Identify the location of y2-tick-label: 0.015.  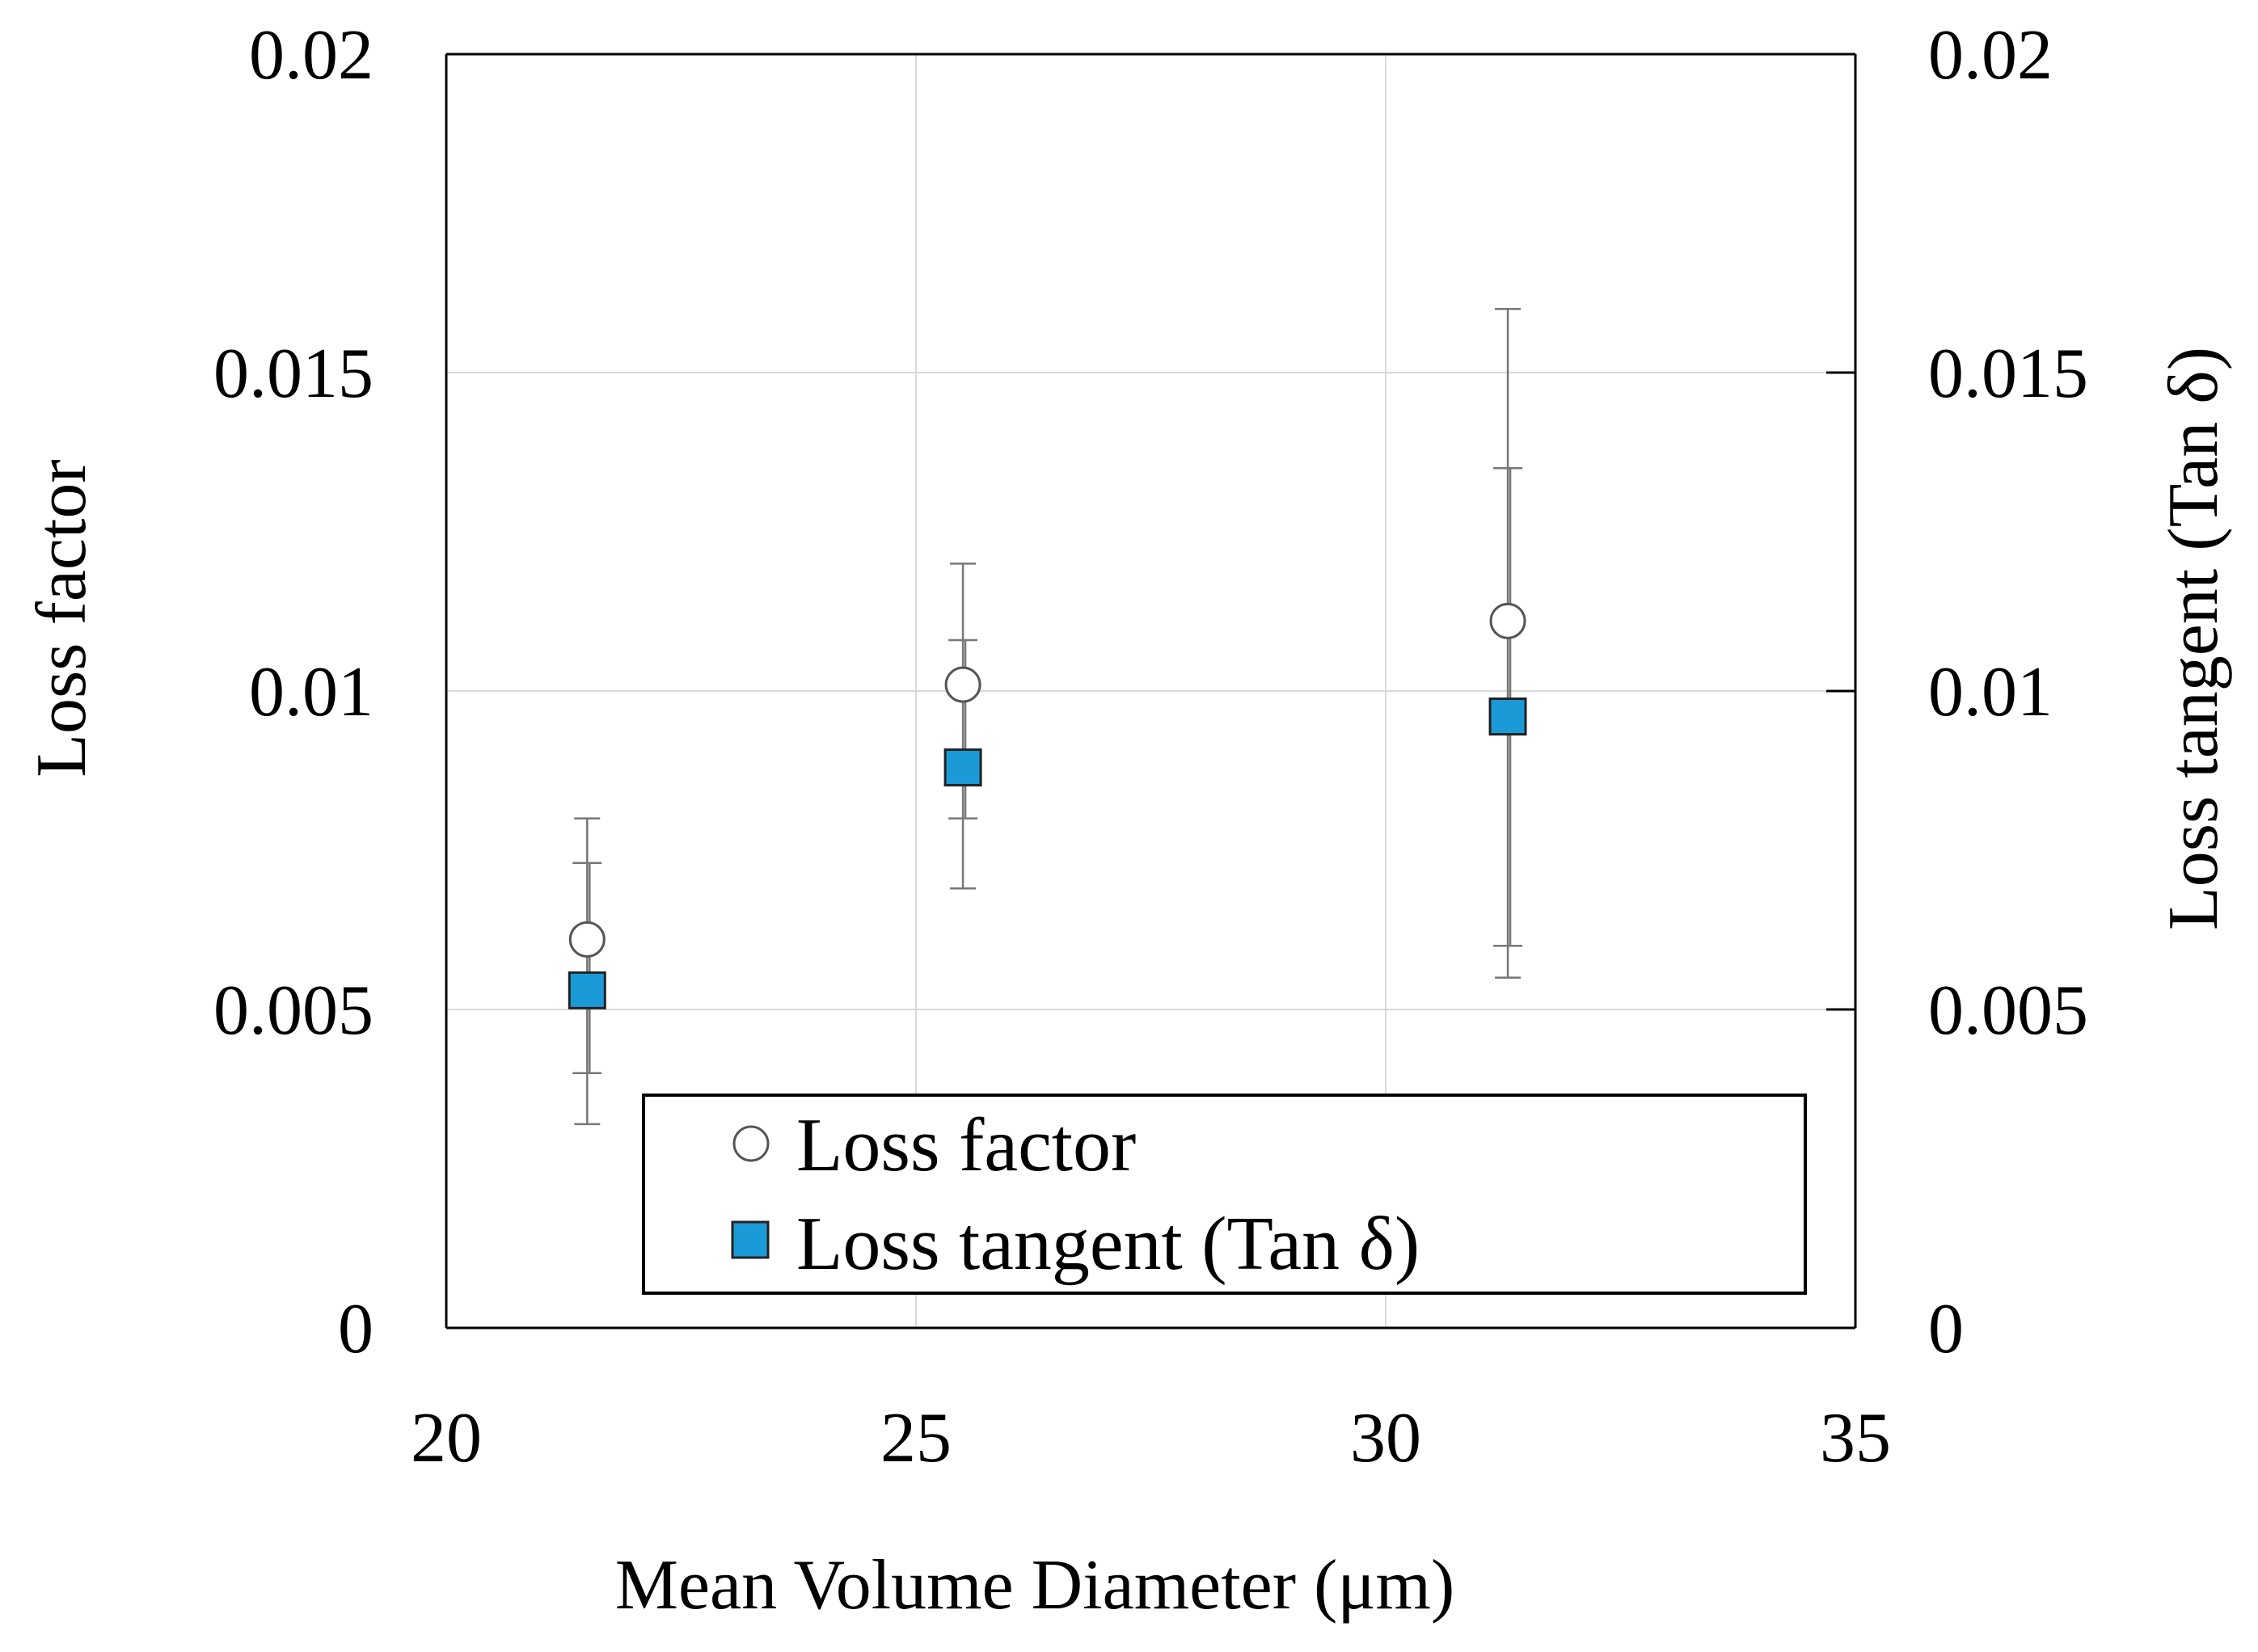
(2008, 374).